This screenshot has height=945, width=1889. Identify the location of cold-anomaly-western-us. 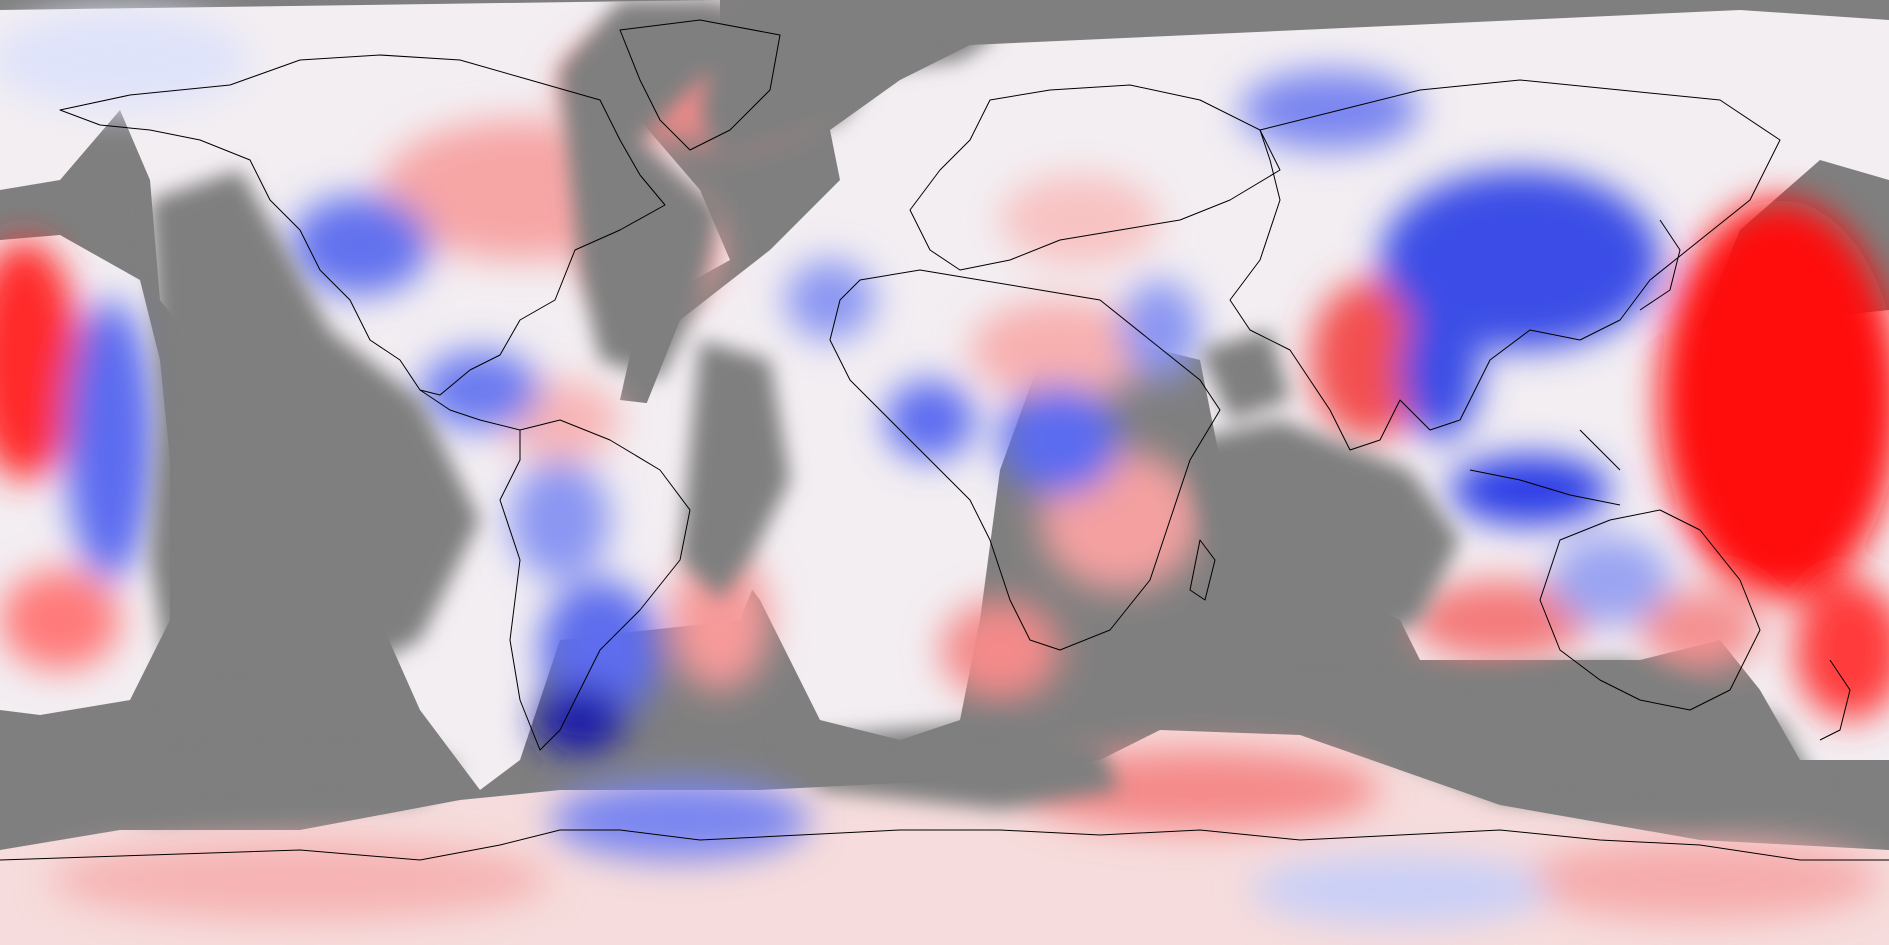
(360, 245).